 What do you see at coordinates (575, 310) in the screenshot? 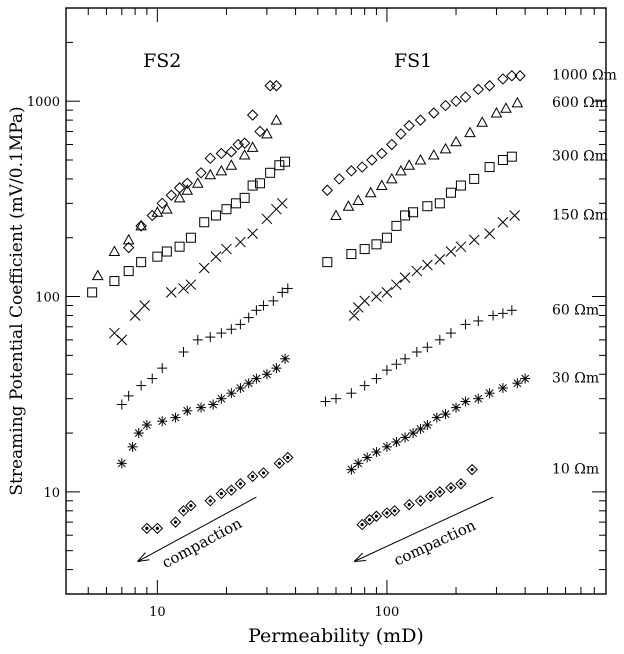
I see `series-label: 60 Ωm` at bounding box center [575, 310].